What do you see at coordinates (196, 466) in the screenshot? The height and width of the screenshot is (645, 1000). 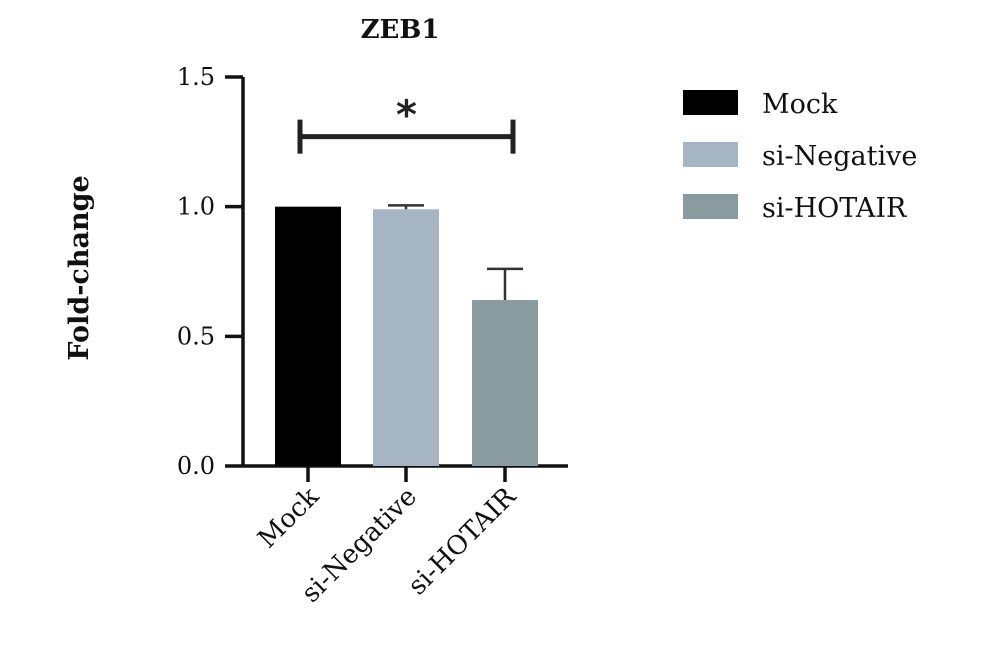 I see `y-tick-label: 0.0` at bounding box center [196, 466].